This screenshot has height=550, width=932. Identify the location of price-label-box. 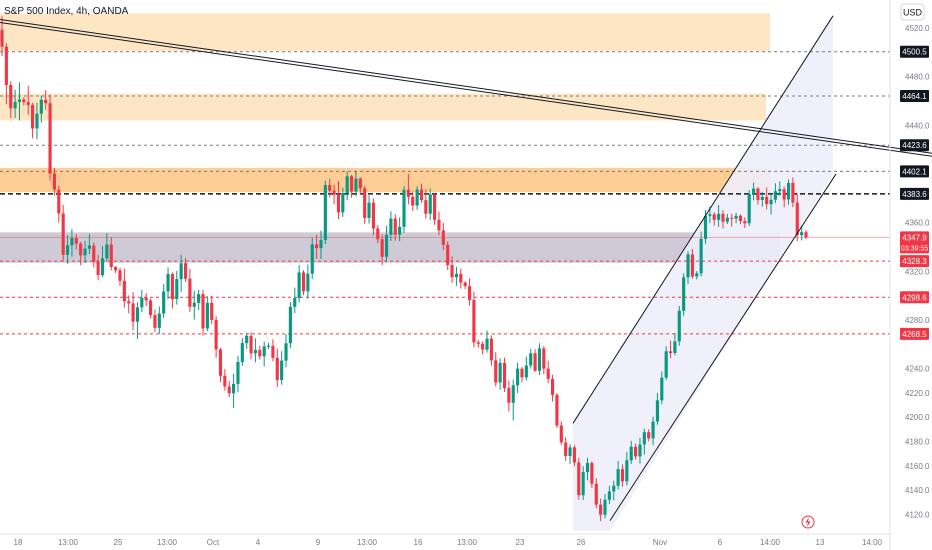
(914, 51).